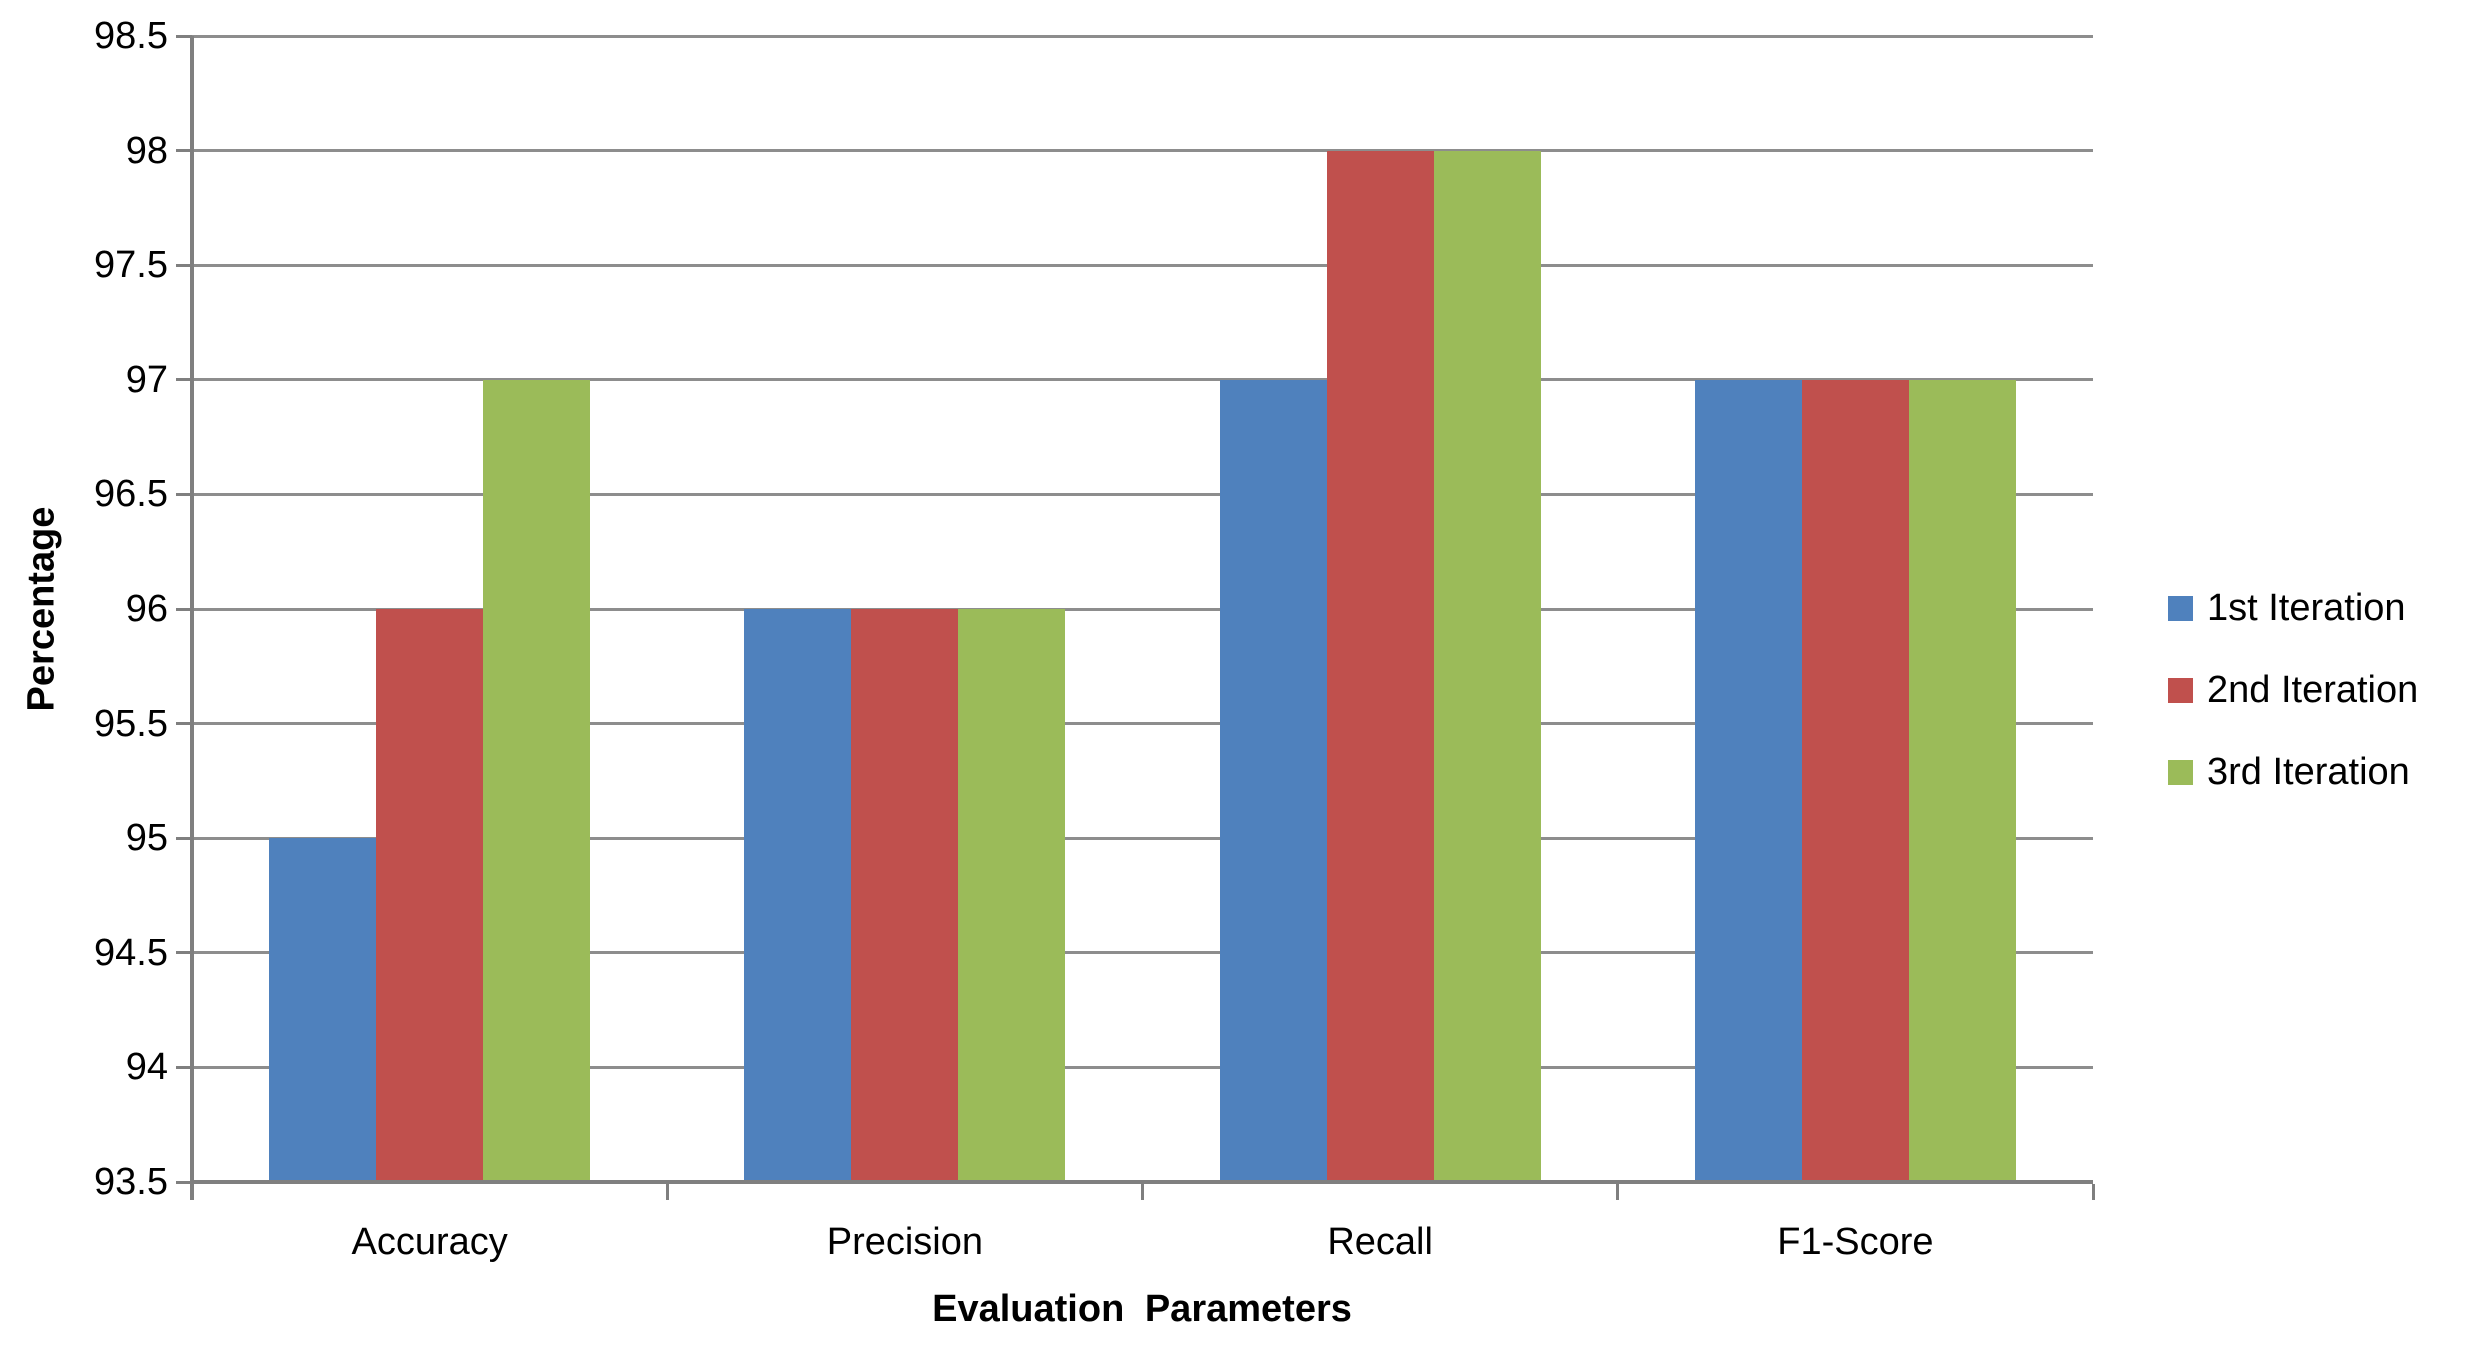  Describe the element at coordinates (146, 150) in the screenshot. I see `y-tick-label: 98` at that location.